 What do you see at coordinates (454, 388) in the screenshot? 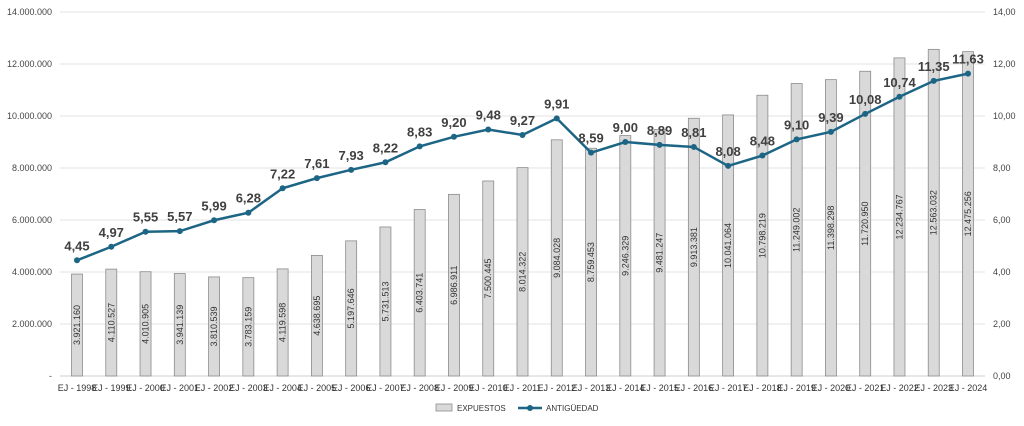
I see `x-tick-label: EJ - 2009` at bounding box center [454, 388].